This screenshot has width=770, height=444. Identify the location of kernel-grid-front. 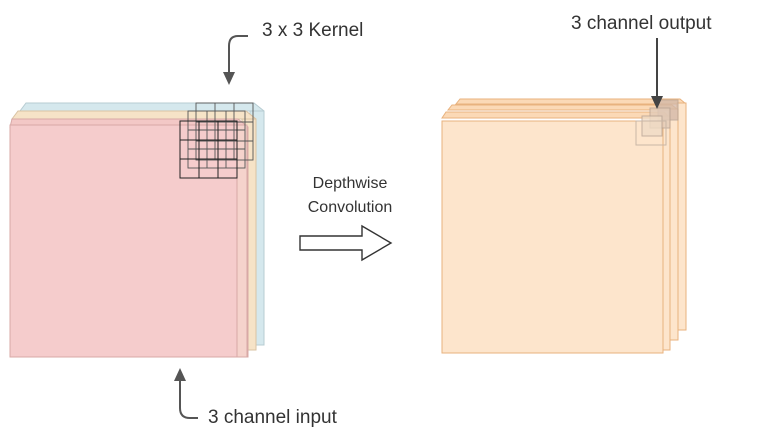
(208, 149).